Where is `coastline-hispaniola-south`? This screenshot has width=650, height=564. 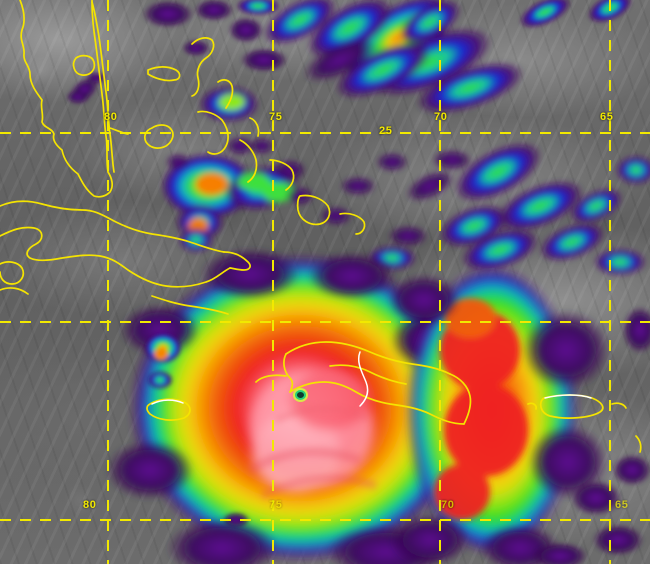 coastline-hispaniola-south is located at coordinates (377, 403).